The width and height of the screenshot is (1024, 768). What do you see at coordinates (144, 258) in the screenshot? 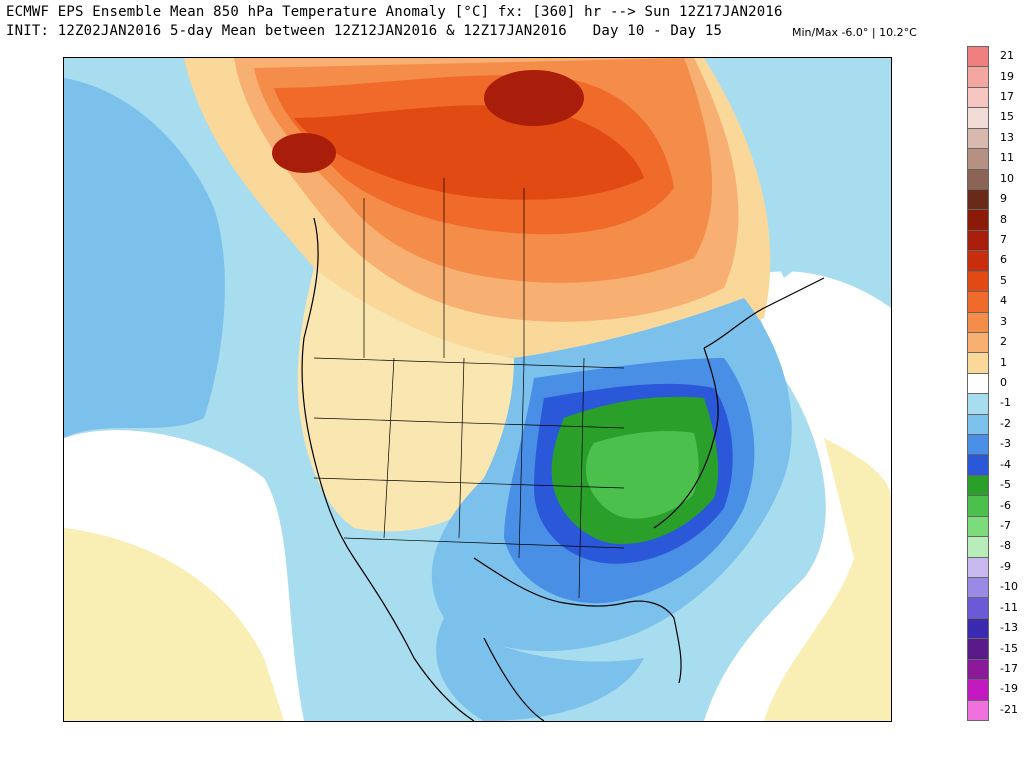
I see `pacific-cold-anomaly` at bounding box center [144, 258].